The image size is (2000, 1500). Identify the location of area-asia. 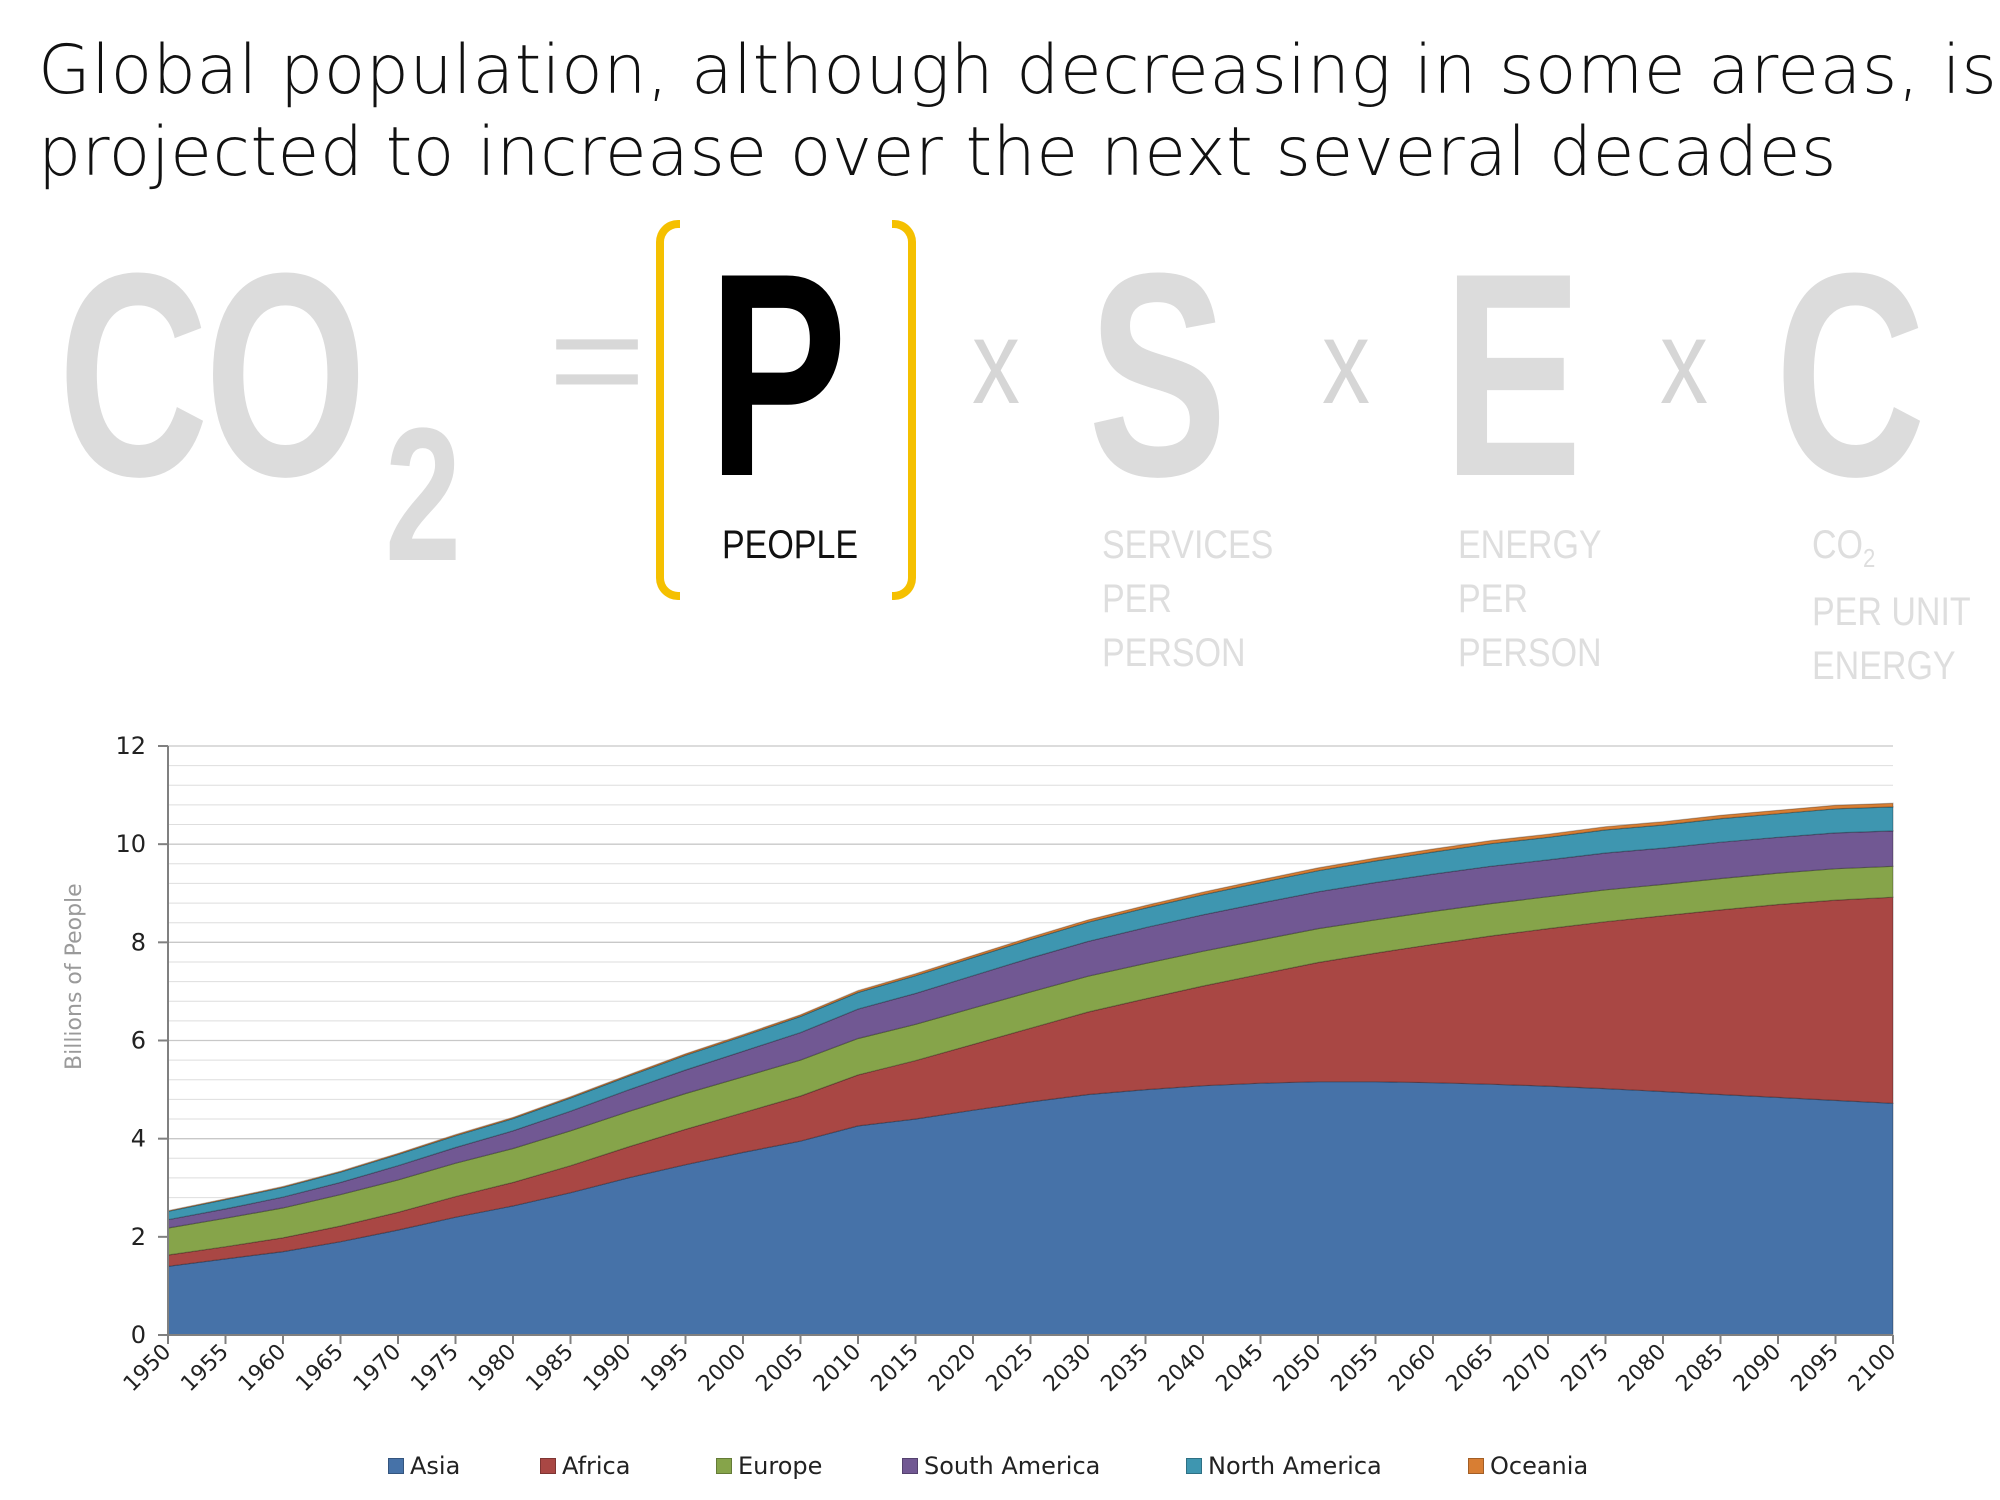
(1030, 1208).